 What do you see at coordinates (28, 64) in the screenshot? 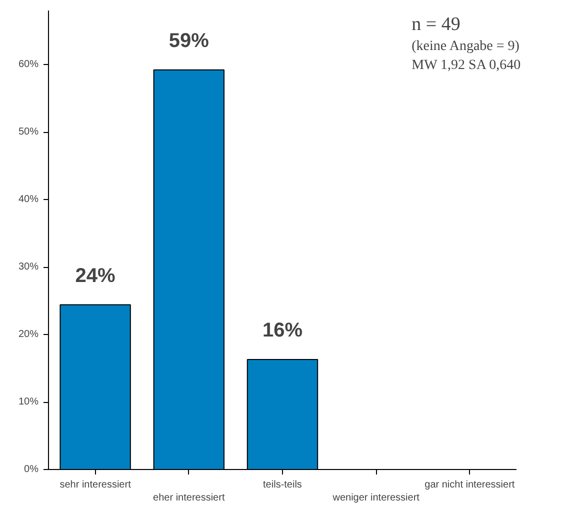
I see `y-tick-label: 60%` at bounding box center [28, 64].